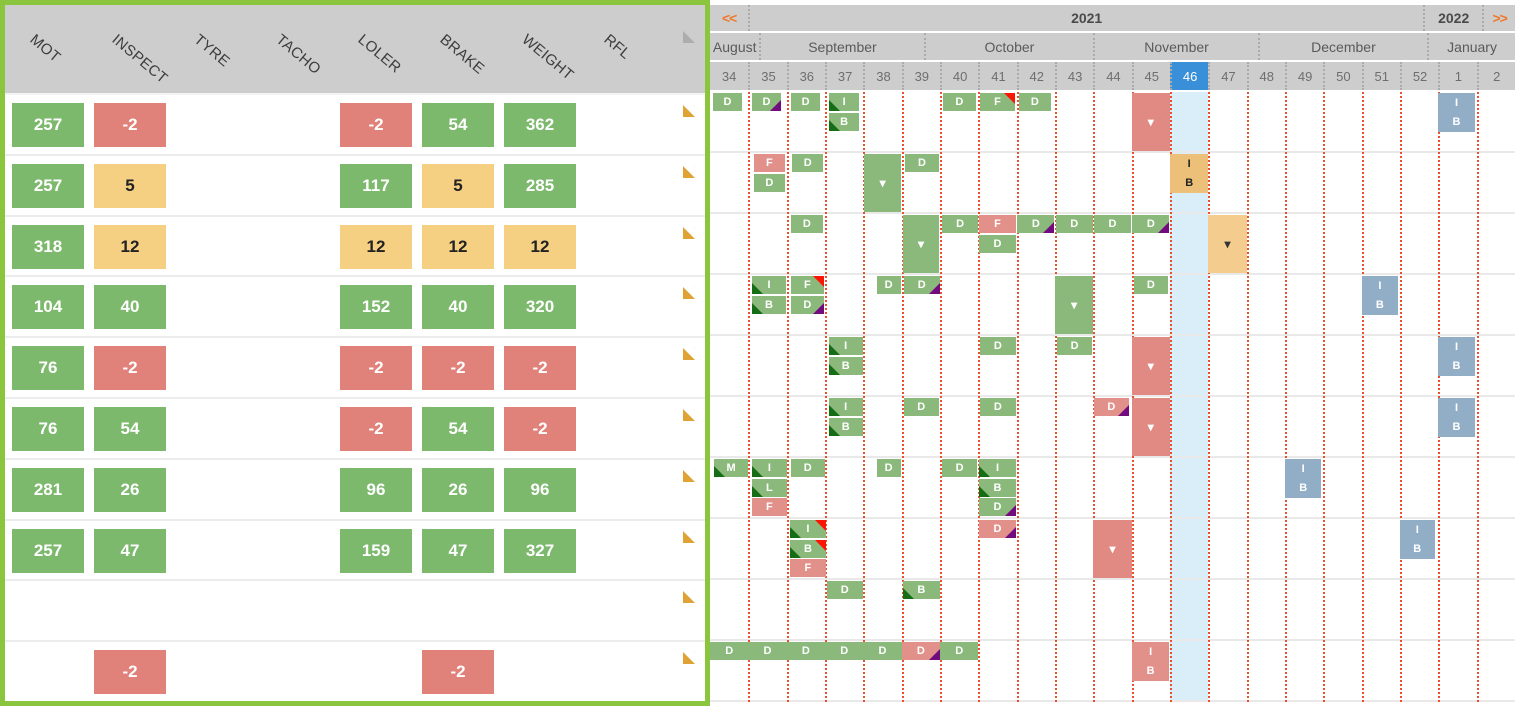  Describe the element at coordinates (1112, 76) in the screenshot. I see `week-header-44: 44` at that location.